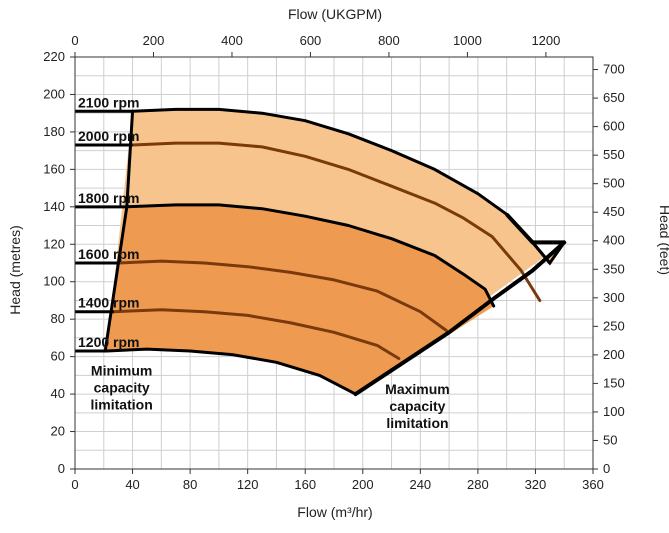 This screenshot has width=669, height=533. Describe the element at coordinates (614, 240) in the screenshot. I see `y-right-tick-label: 400` at that location.